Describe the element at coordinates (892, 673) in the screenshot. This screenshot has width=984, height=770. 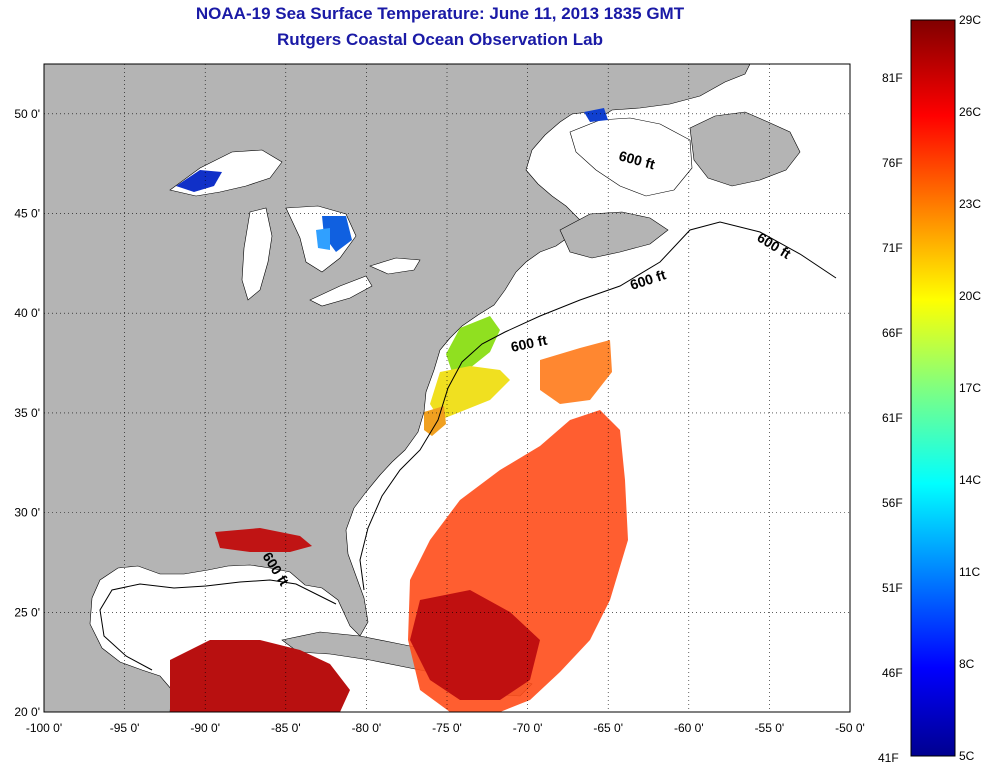
I see `colorbar-fahrenheit-label: 46F` at that location.